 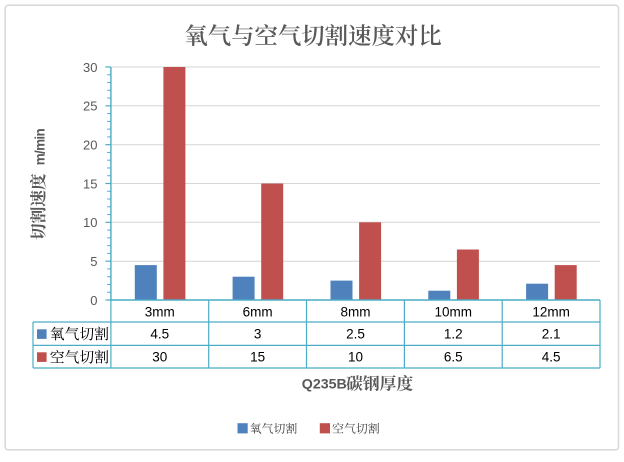 What do you see at coordinates (356, 311) in the screenshot?
I see `svg-text: 8mm` at bounding box center [356, 311].